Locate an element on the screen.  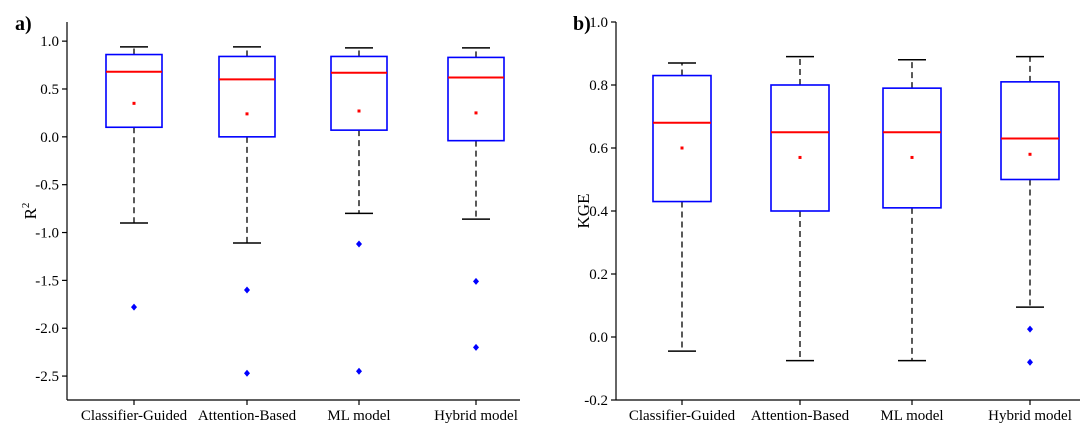
y-tick-label: 0.8 is located at coordinates (598, 86).